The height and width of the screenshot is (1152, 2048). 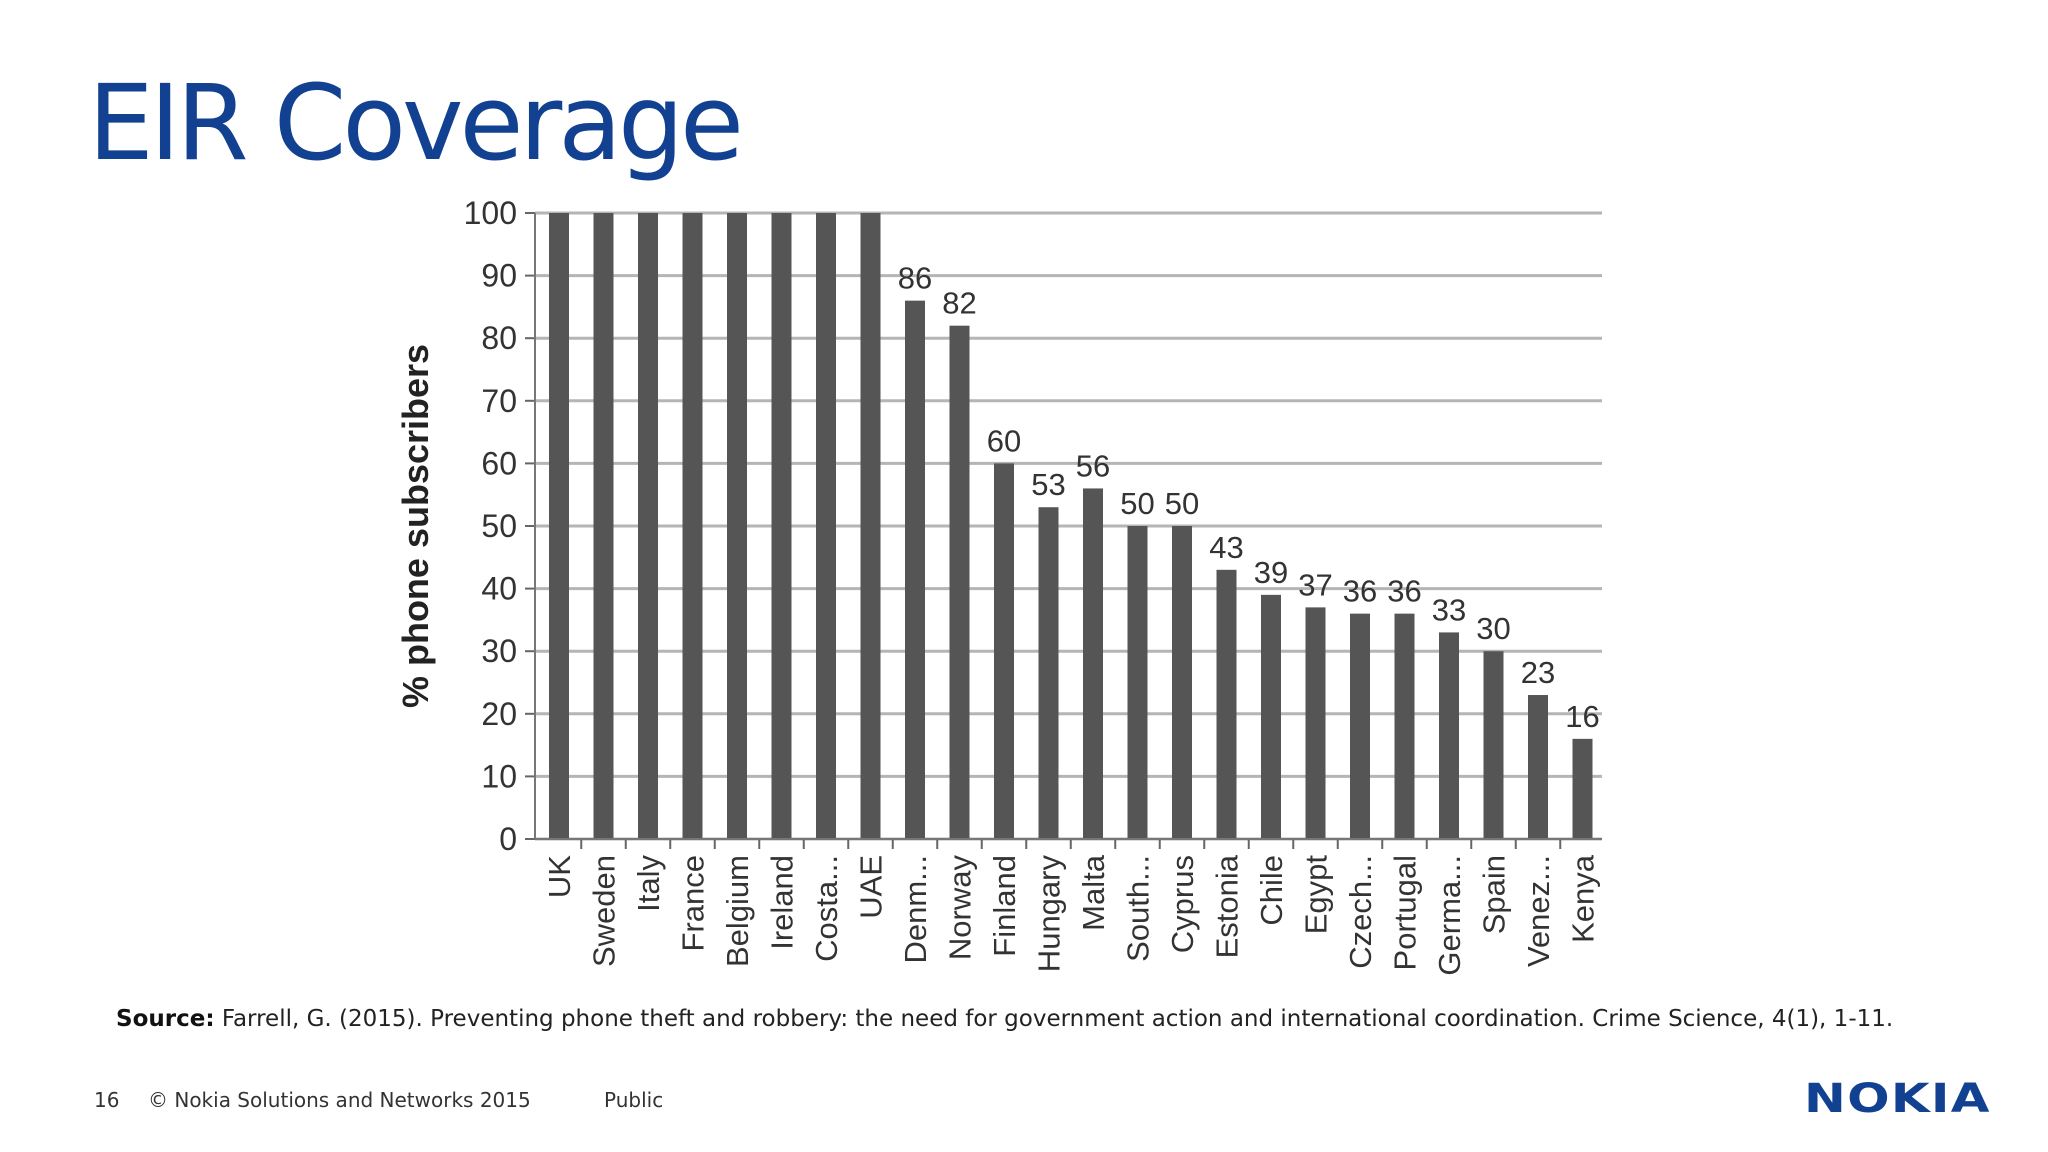 I want to click on y-tick-label: 10, so click(x=499, y=776).